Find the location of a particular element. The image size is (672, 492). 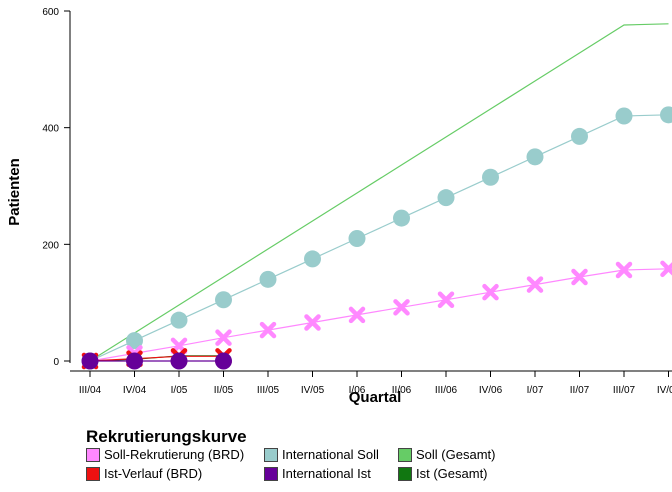

legend-item: International Soll is located at coordinates (331, 455).